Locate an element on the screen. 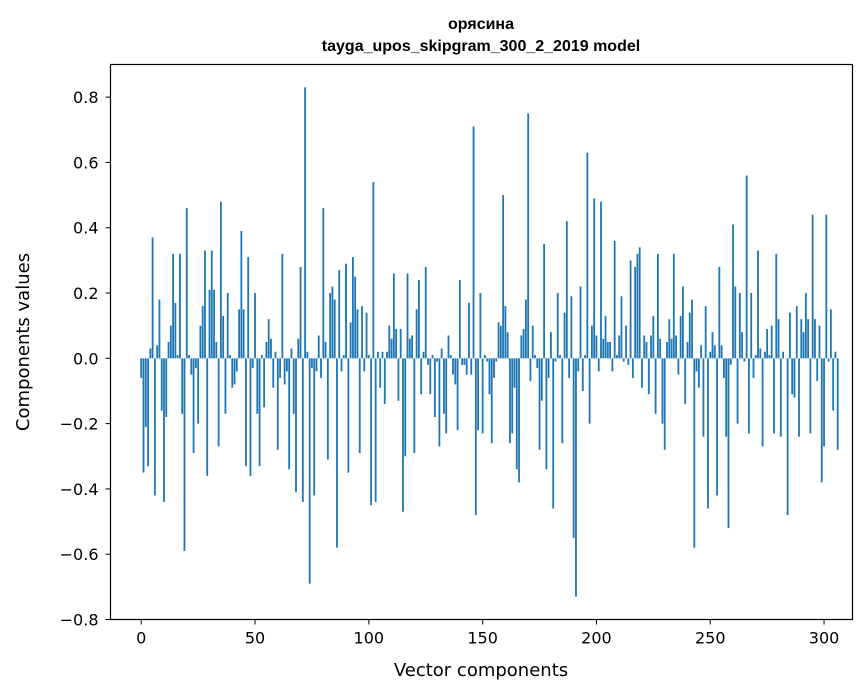  chart-subtitle: tayga_upos_skipgram_300_2_2019 model is located at coordinates (481, 46).